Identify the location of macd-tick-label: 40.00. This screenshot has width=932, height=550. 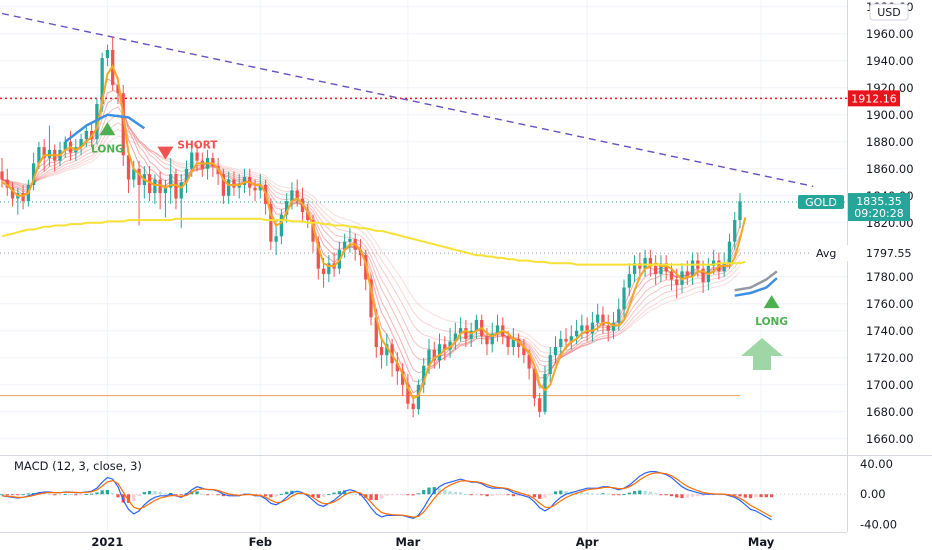
(876, 464).